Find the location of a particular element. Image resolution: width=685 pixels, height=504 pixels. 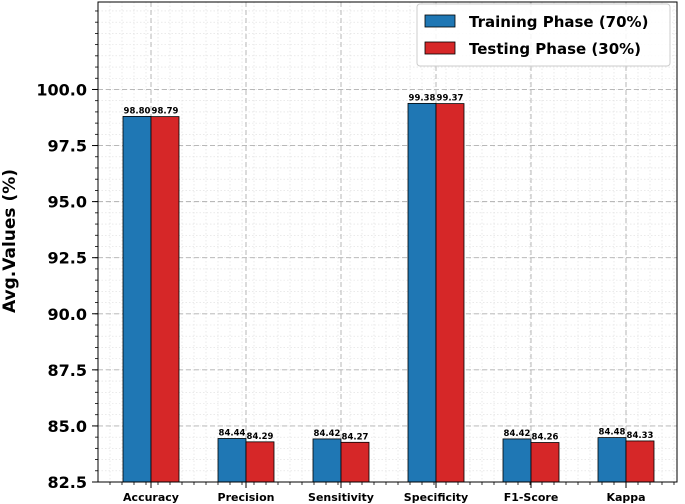

bar-training-f1-score is located at coordinates (517, 460).